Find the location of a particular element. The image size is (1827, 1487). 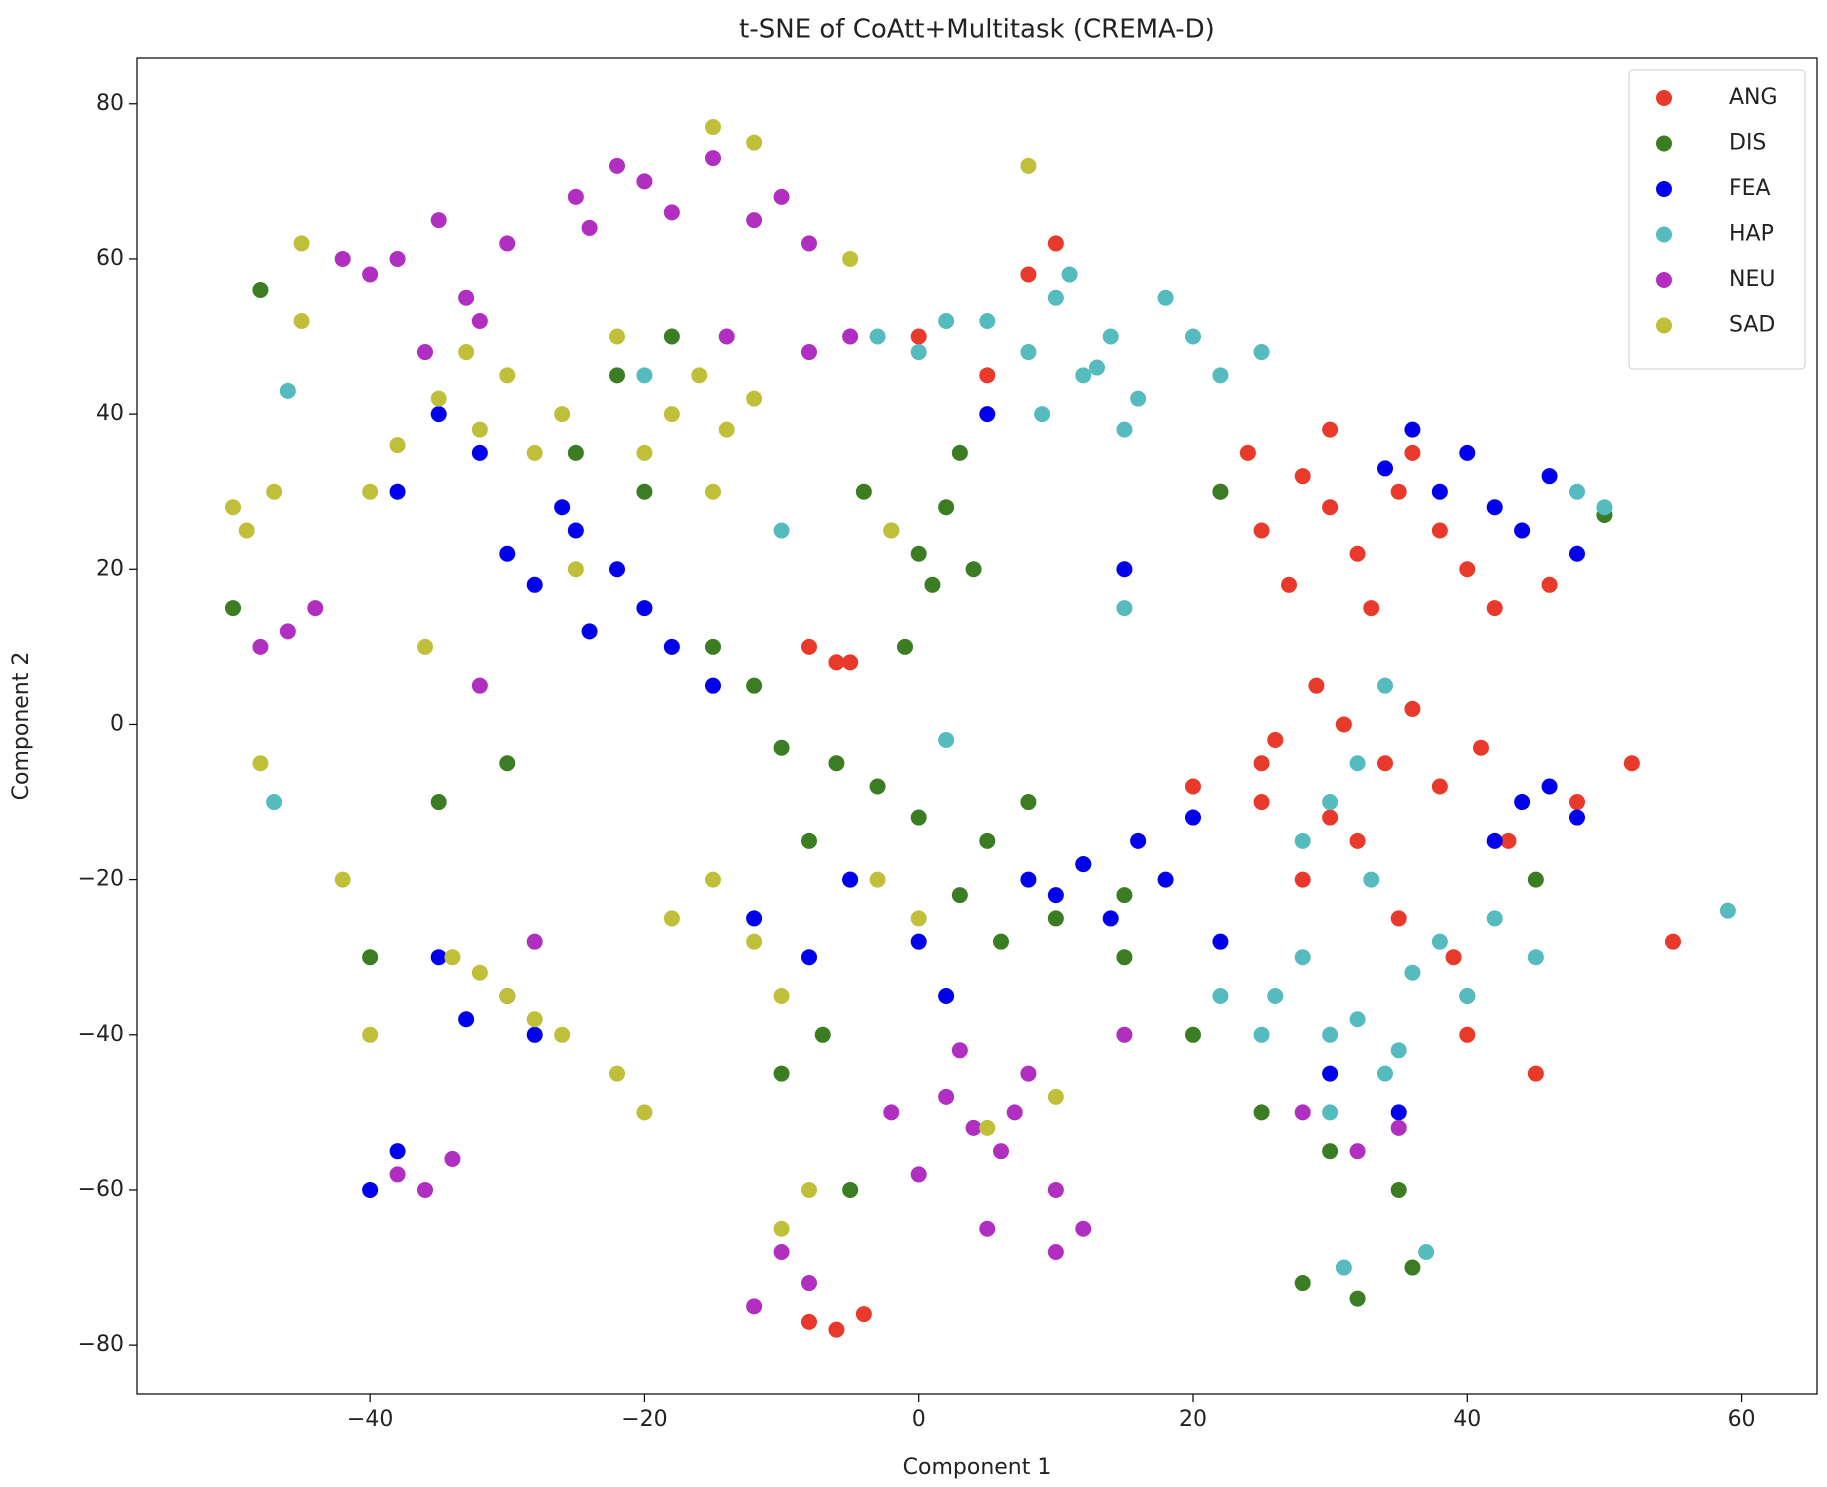

y-tick-label: −20 is located at coordinates (101, 879).